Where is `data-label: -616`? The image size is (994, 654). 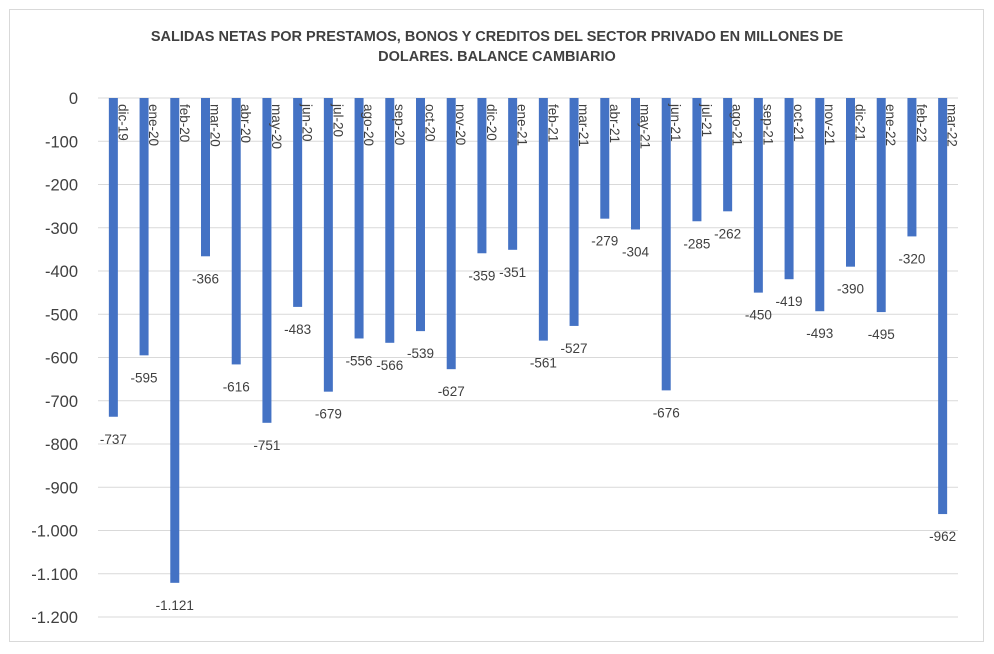 data-label: -616 is located at coordinates (236, 386).